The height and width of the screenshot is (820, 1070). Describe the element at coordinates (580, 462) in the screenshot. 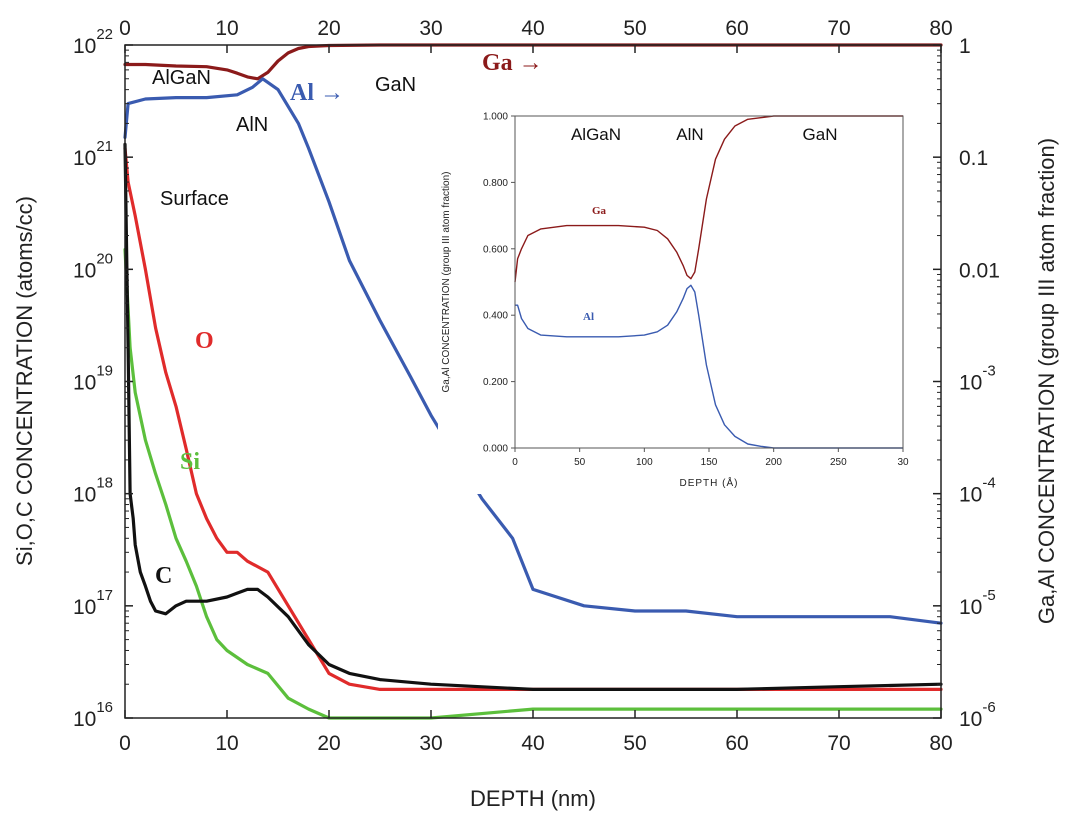

I see `inset-x-tick-label: 50` at that location.